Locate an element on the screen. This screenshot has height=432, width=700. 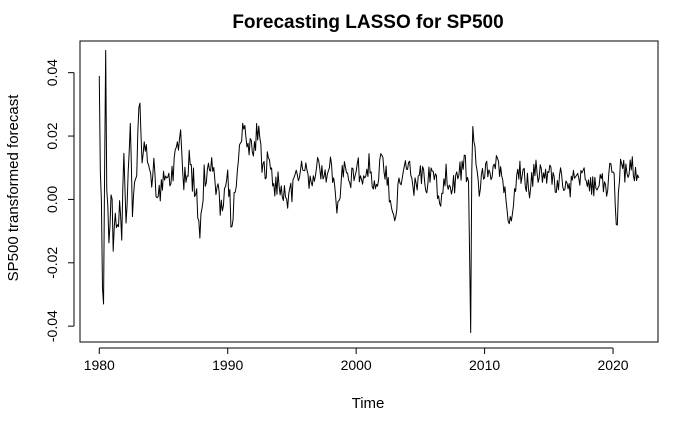
y-tick-label: 0.02 is located at coordinates (52, 135).